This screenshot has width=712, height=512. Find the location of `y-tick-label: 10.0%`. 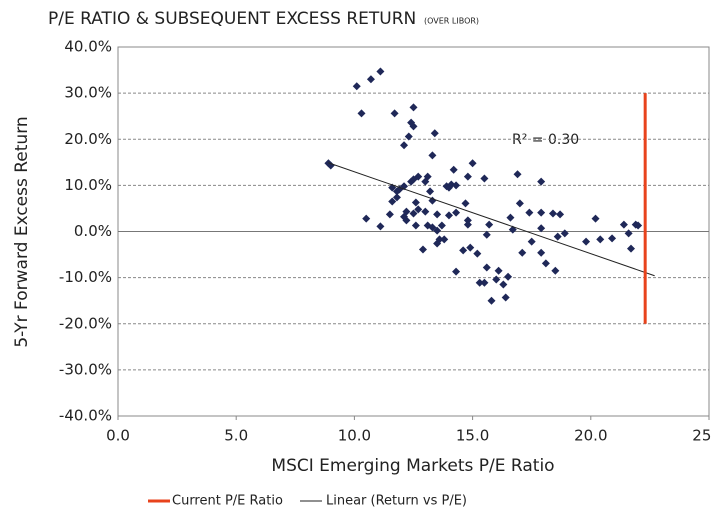

y-tick-label: 10.0% is located at coordinates (88, 185).